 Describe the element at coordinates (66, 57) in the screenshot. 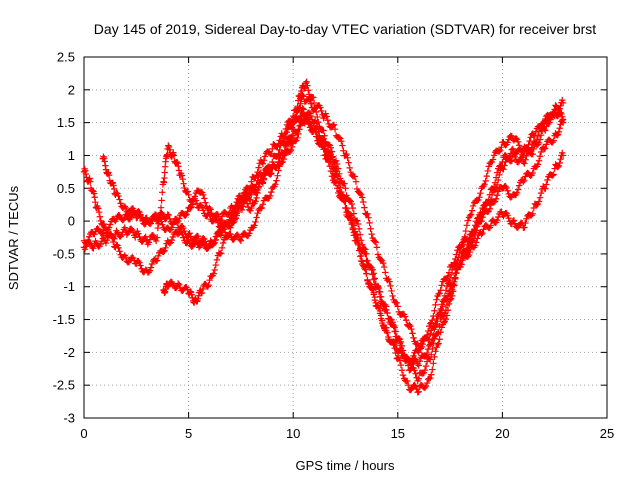

I see `y-tick-label: 2.5` at that location.